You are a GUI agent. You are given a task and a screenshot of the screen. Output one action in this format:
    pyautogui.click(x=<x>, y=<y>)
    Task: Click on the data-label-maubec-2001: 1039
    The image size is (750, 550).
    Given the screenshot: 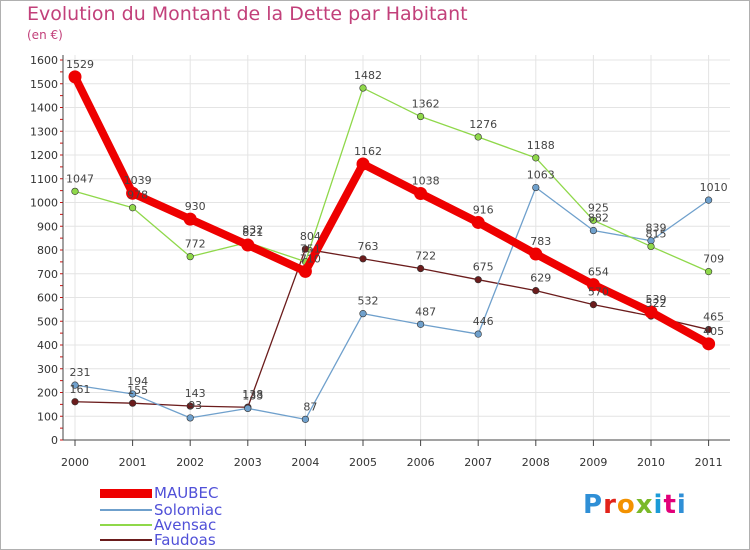 What is the action you would take?
    pyautogui.click(x=138, y=180)
    